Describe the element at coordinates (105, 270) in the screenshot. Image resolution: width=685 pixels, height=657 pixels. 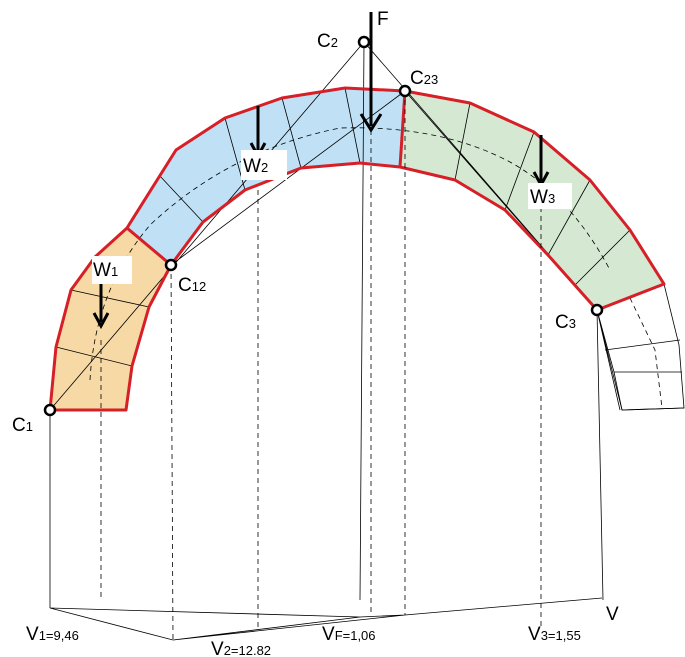
I see `label-W1: W1` at that location.